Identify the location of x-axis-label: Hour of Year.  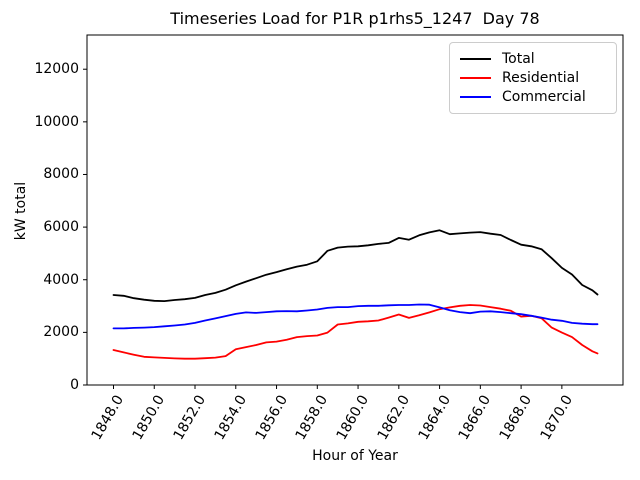
(355, 456).